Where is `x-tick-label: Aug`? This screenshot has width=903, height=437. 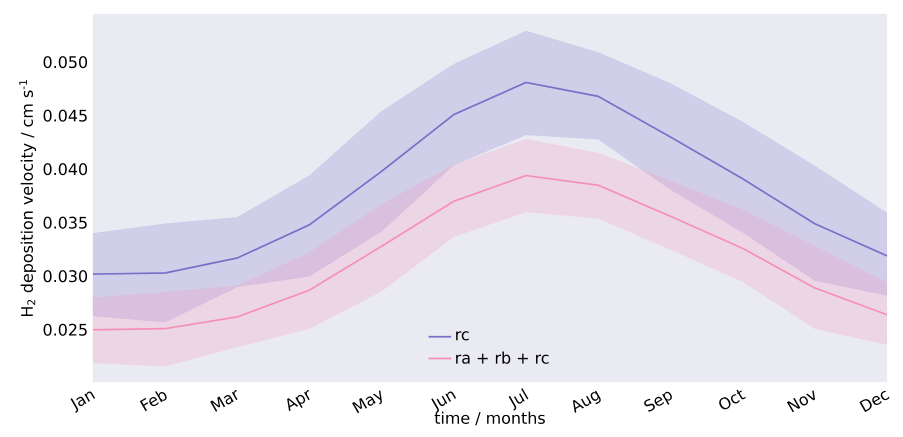 x-tick-label: Aug is located at coordinates (586, 402).